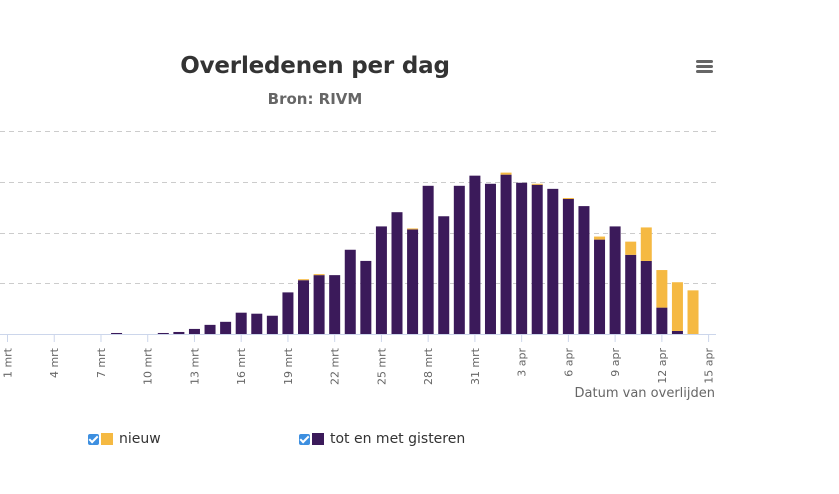 This screenshot has height=494, width=839. What do you see at coordinates (54, 362) in the screenshot?
I see `x-tick-label: 4 mrt` at bounding box center [54, 362].